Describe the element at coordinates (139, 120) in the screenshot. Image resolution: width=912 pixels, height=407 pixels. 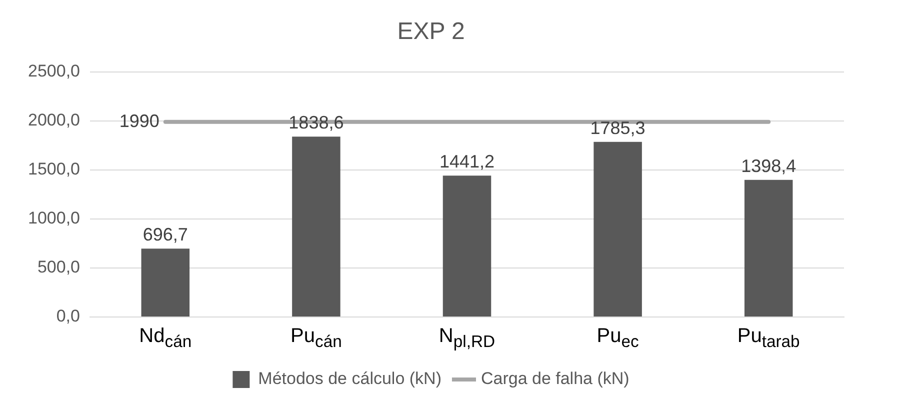
I see `data-label: 1990` at that location.